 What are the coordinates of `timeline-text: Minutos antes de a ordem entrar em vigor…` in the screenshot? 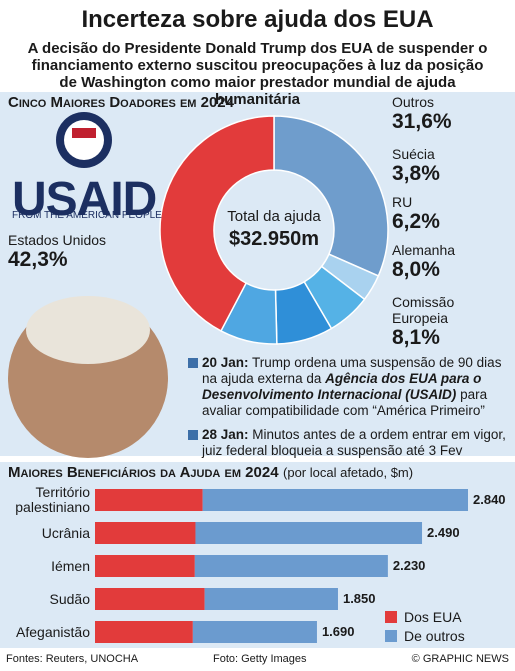 It's located at (354, 442).